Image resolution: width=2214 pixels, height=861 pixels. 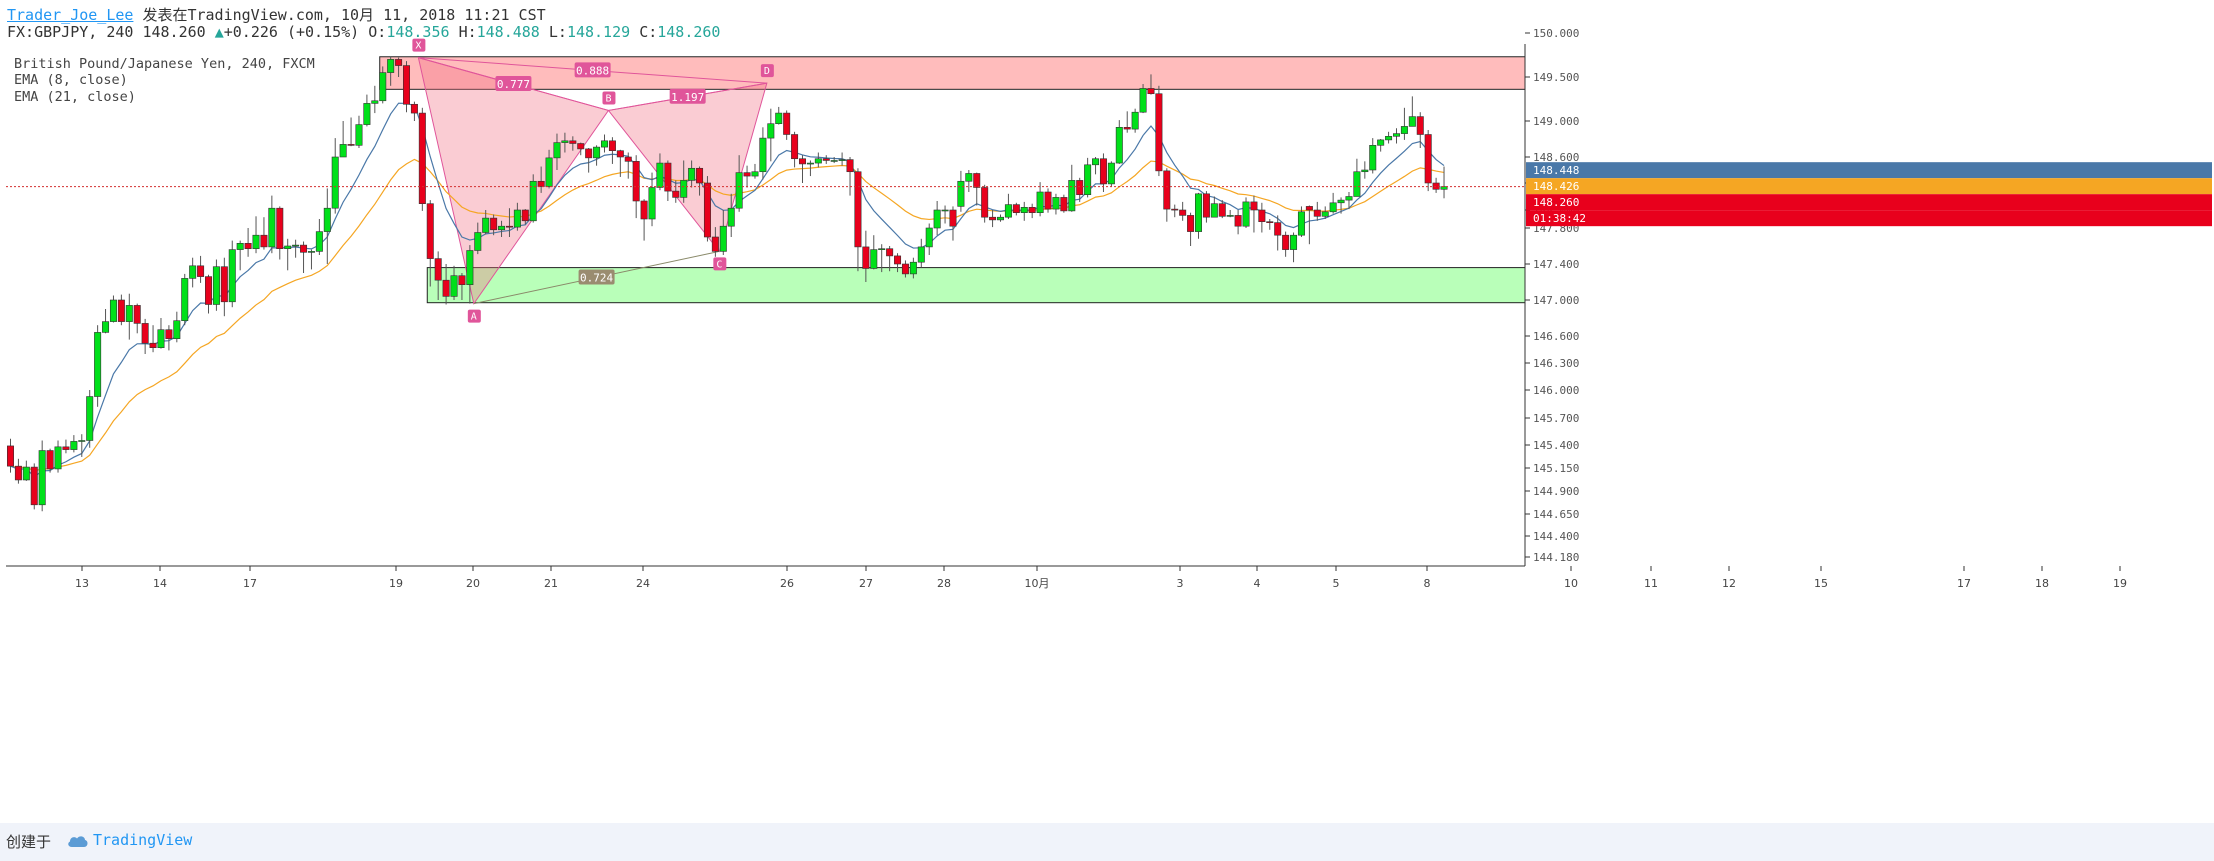 What do you see at coordinates (1336, 583) in the screenshot?
I see `time-tick-label: 5` at bounding box center [1336, 583].